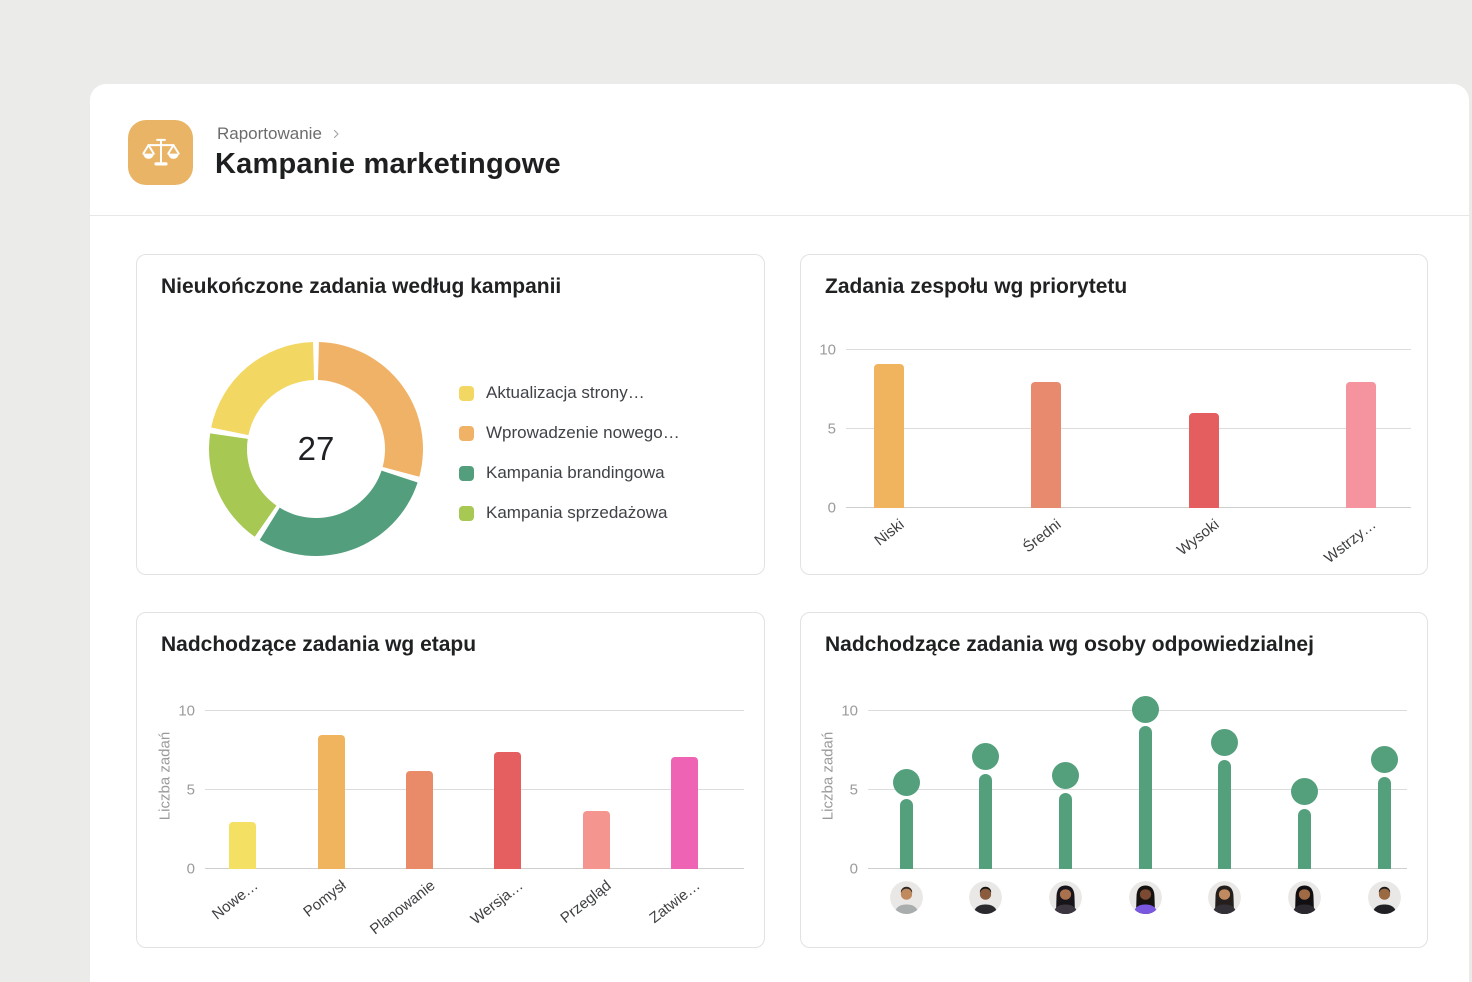 The height and width of the screenshot is (982, 1472). I want to click on card-title: Nieukończone zadania według kampanii, so click(361, 286).